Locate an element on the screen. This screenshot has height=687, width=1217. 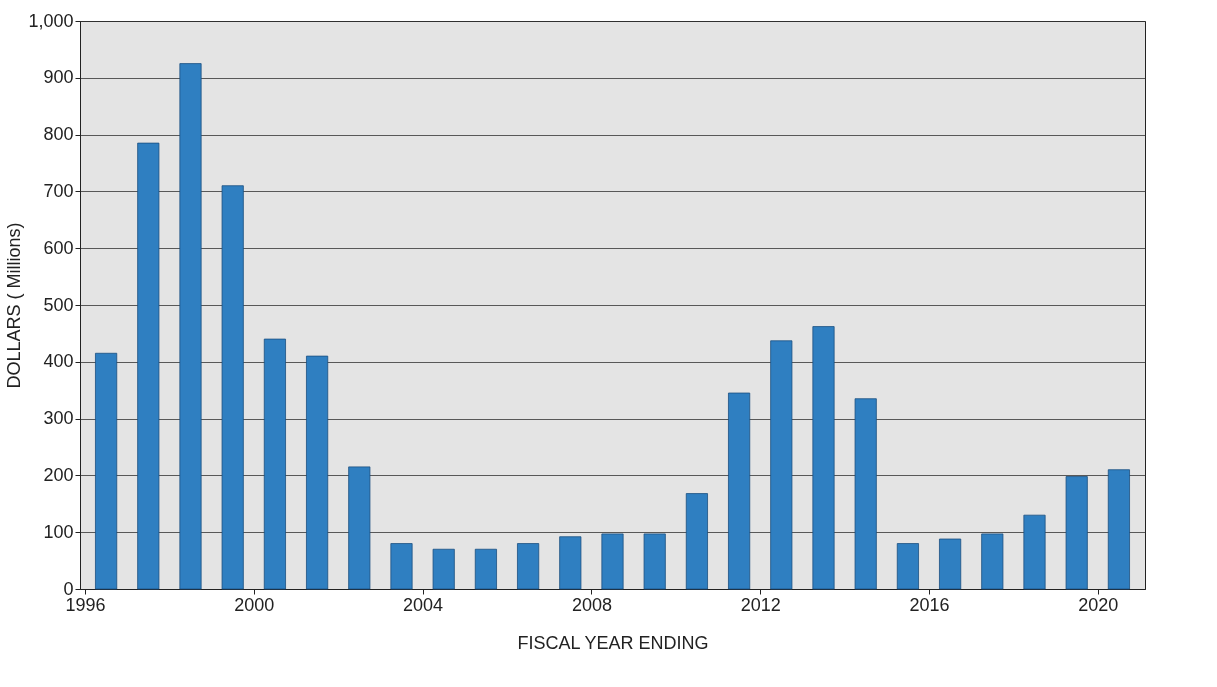
y-tick-label: 500 is located at coordinates (58, 304).